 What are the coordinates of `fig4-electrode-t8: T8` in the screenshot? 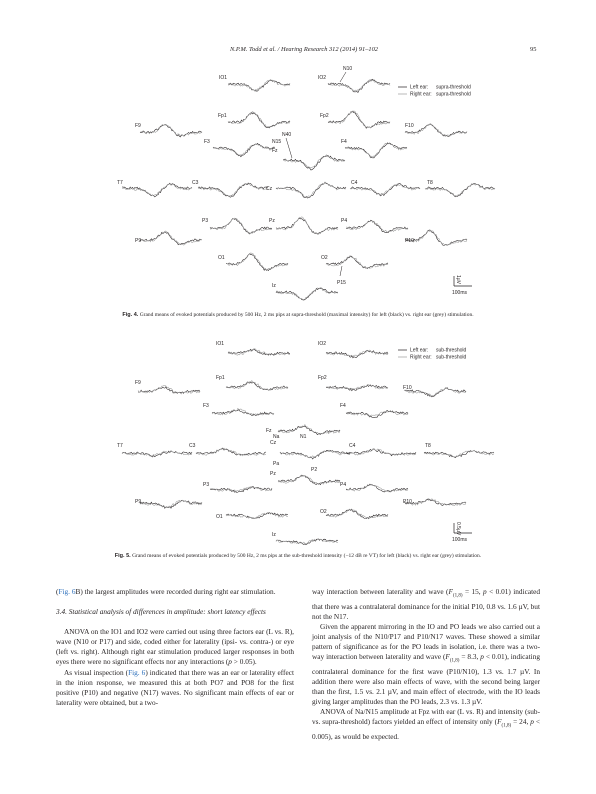 It's located at (430, 183).